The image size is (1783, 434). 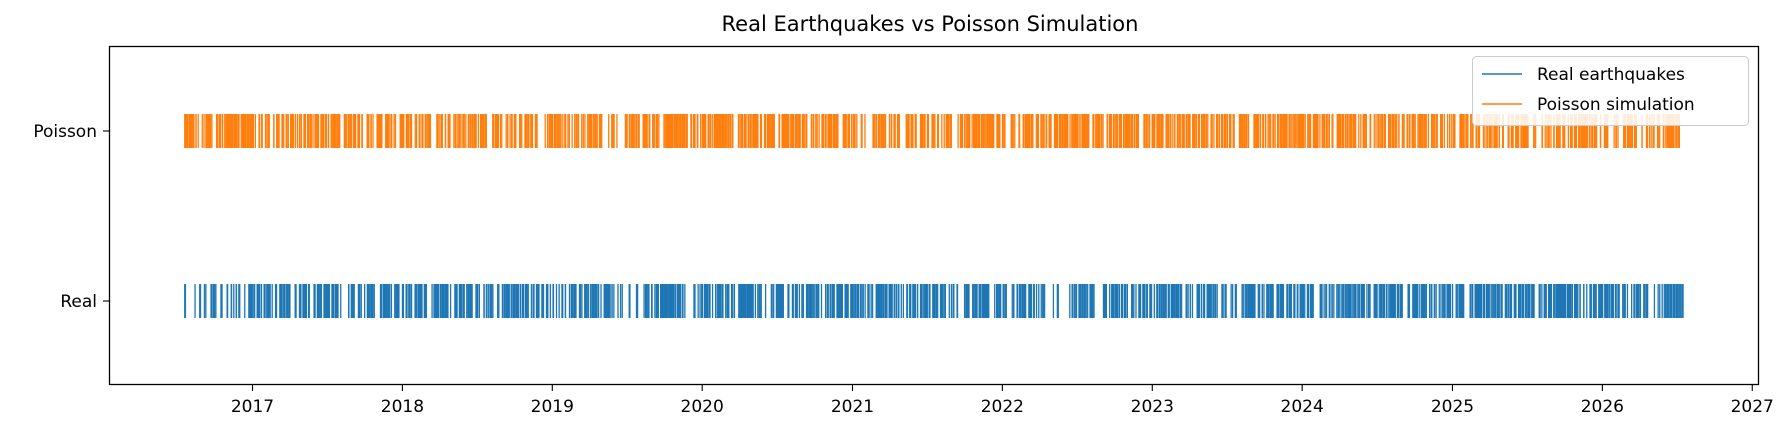 I want to click on x-tick-label: 2019, so click(x=552, y=407).